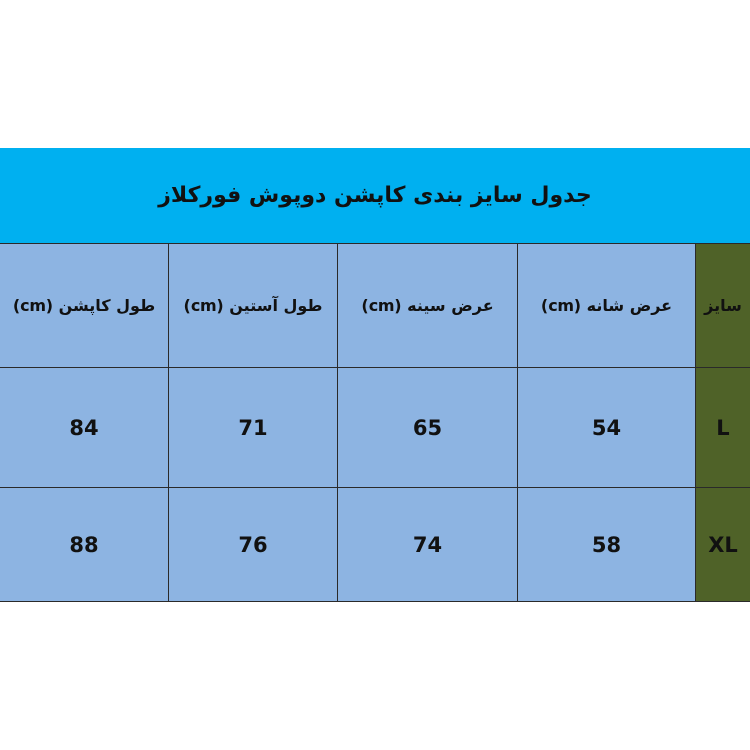 The image size is (750, 750). What do you see at coordinates (723, 305) in the screenshot?
I see `header-size: سایز` at bounding box center [723, 305].